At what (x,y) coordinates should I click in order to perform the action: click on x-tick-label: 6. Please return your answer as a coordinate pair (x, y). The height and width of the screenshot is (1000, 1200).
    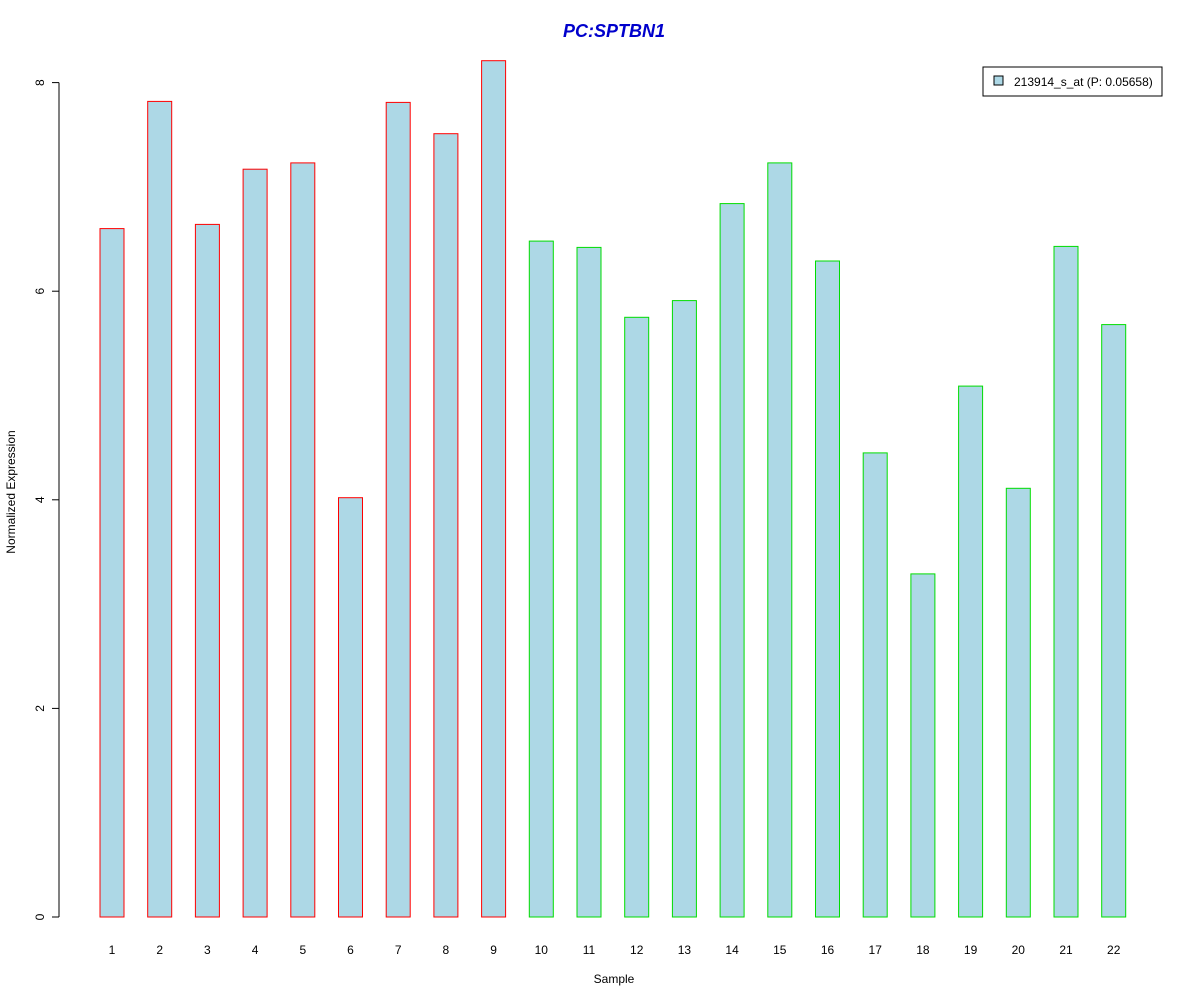
    Looking at the image, I should click on (350, 950).